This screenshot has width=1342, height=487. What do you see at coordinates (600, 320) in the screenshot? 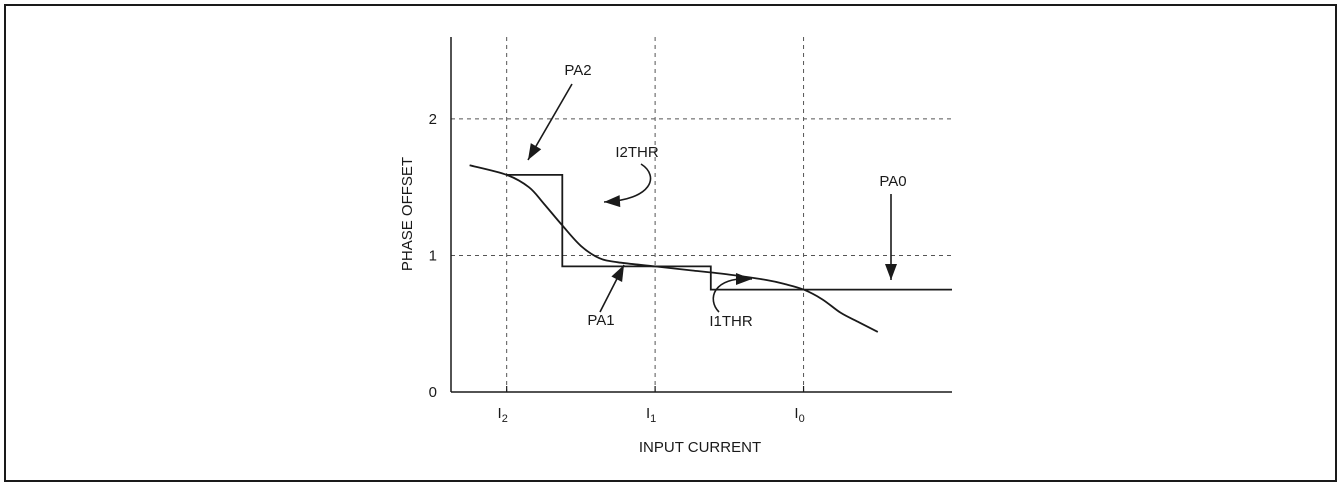
I see `annotation-label-pa1: PA1` at bounding box center [600, 320].